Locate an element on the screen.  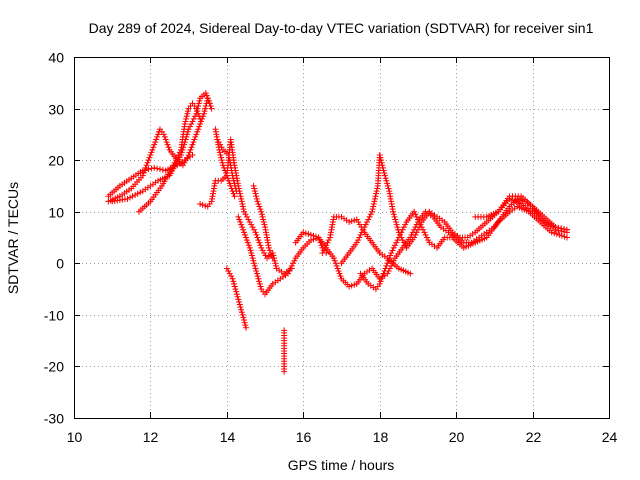
x-tick-label: 16 is located at coordinates (304, 437).